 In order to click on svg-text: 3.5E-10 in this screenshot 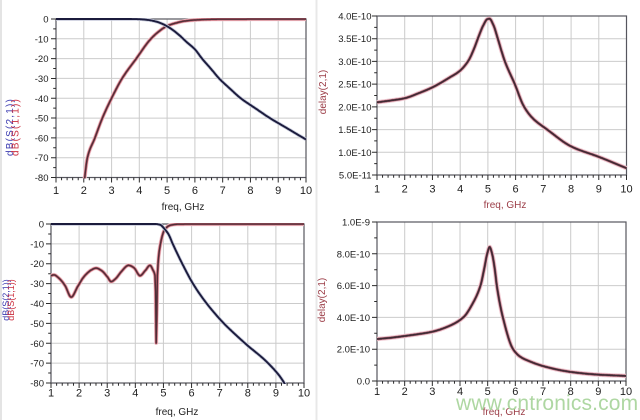, I will do `click(354, 39)`.